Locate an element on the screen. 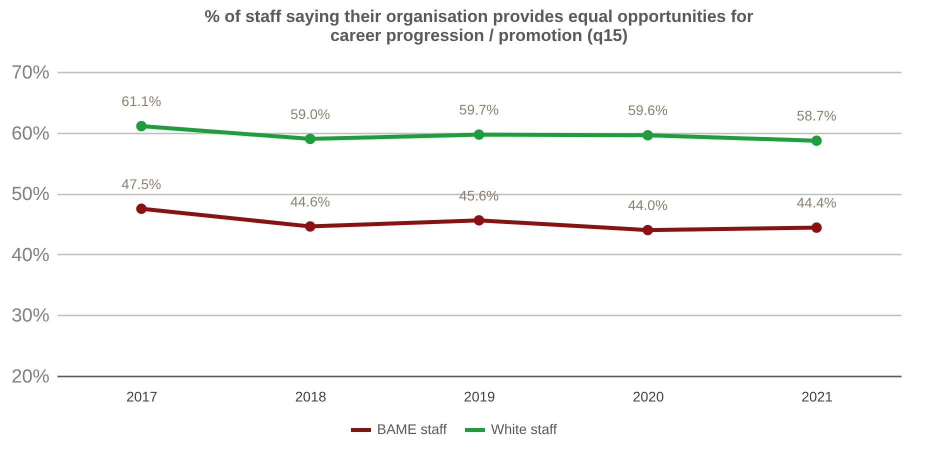 The image size is (931, 452). x-tick-label: 2020 is located at coordinates (648, 396).